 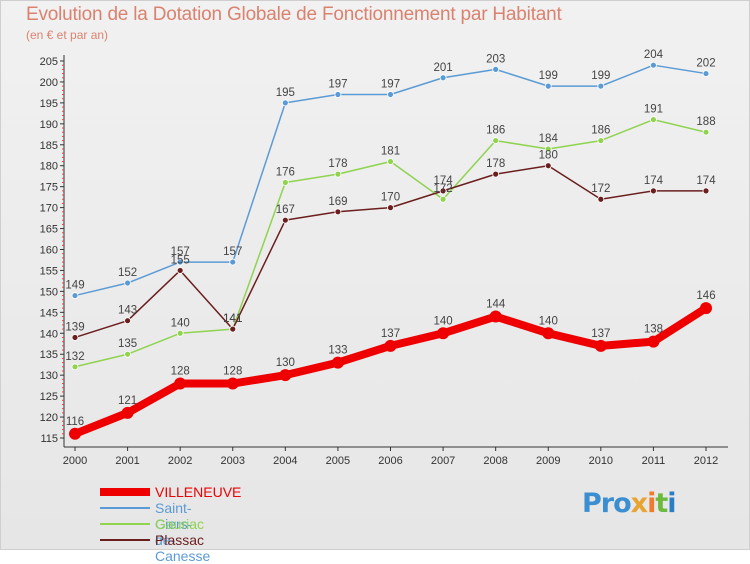 What do you see at coordinates (49, 188) in the screenshot?
I see `y-tick-label: 175` at bounding box center [49, 188].